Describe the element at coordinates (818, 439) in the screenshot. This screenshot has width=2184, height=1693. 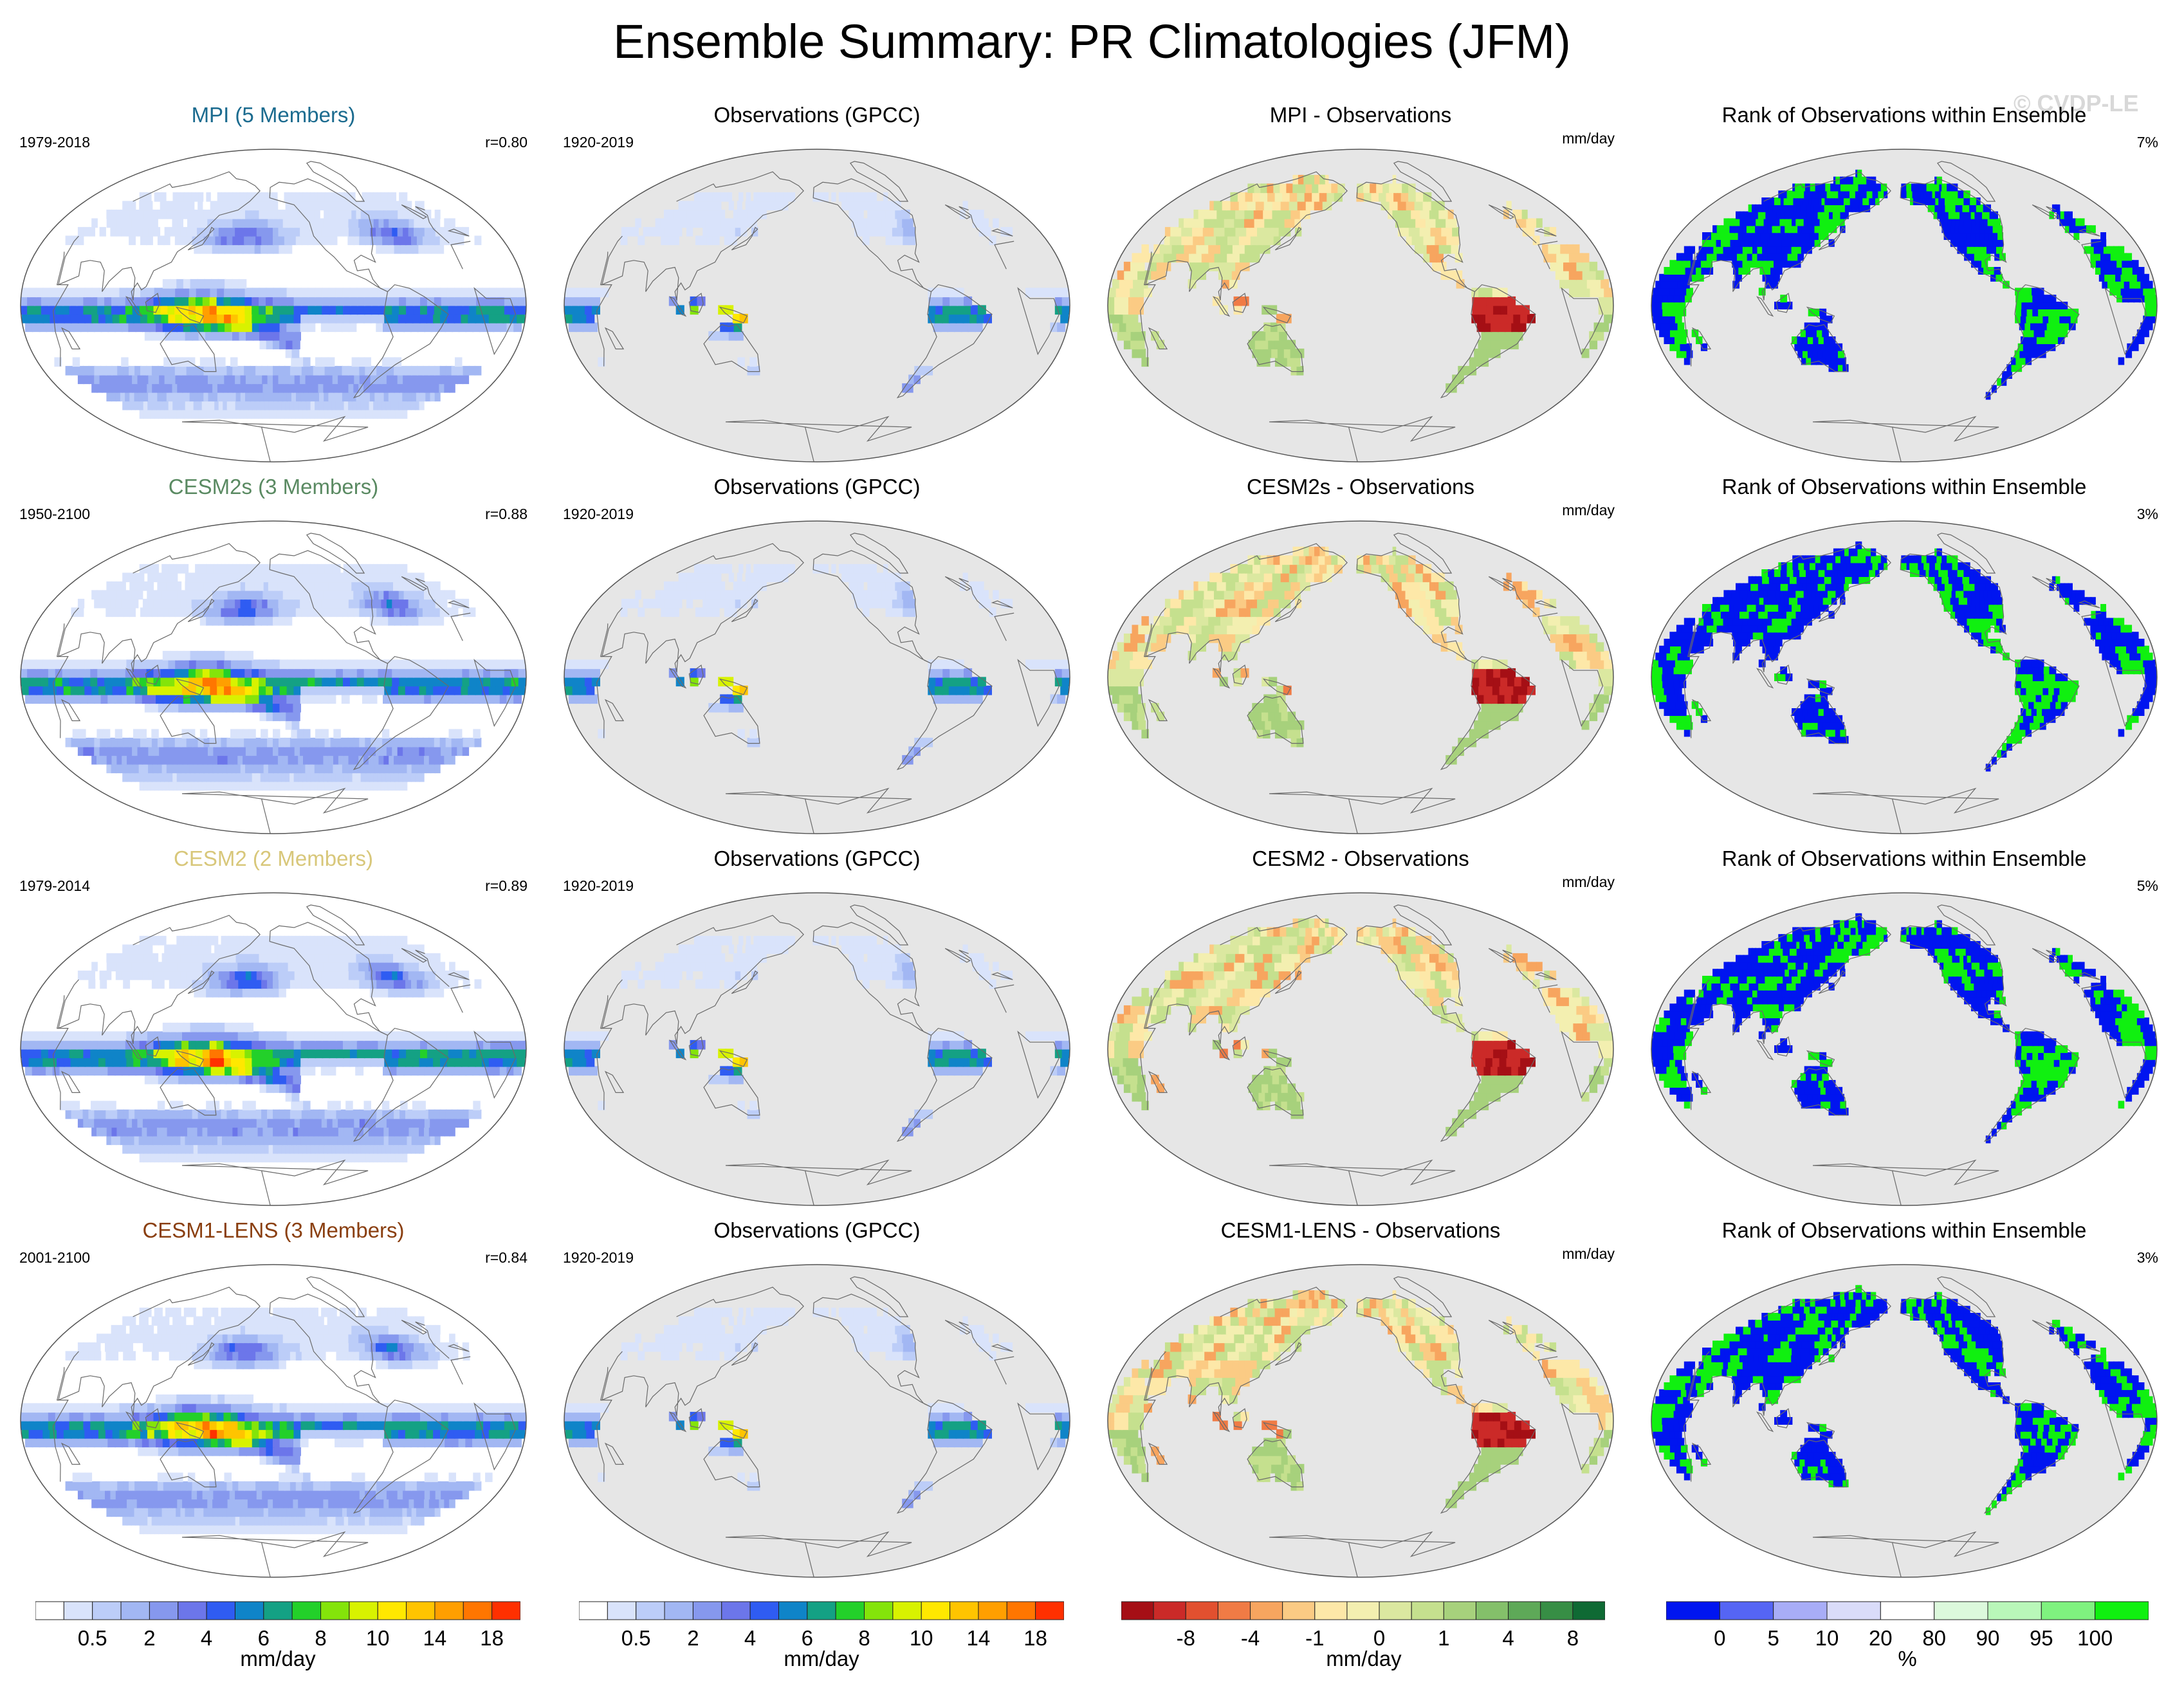
I see `coastline-an` at that location.